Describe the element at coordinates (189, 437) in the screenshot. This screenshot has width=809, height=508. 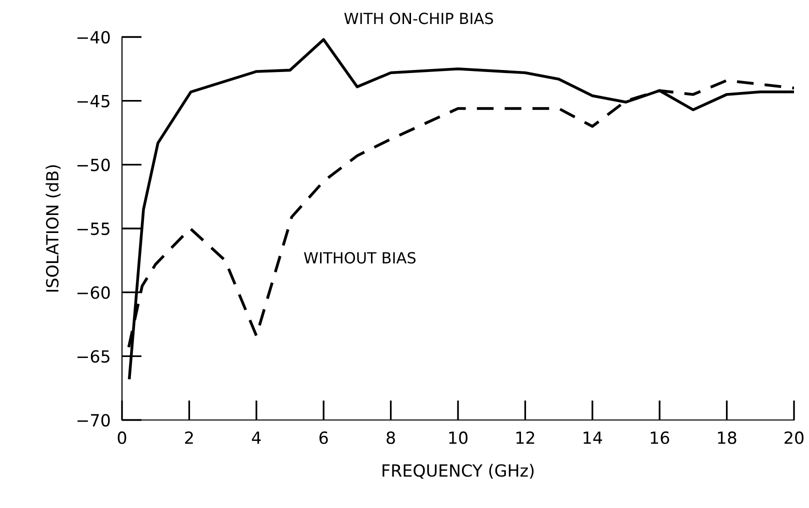
I see `x-tick-label: 2` at that location.